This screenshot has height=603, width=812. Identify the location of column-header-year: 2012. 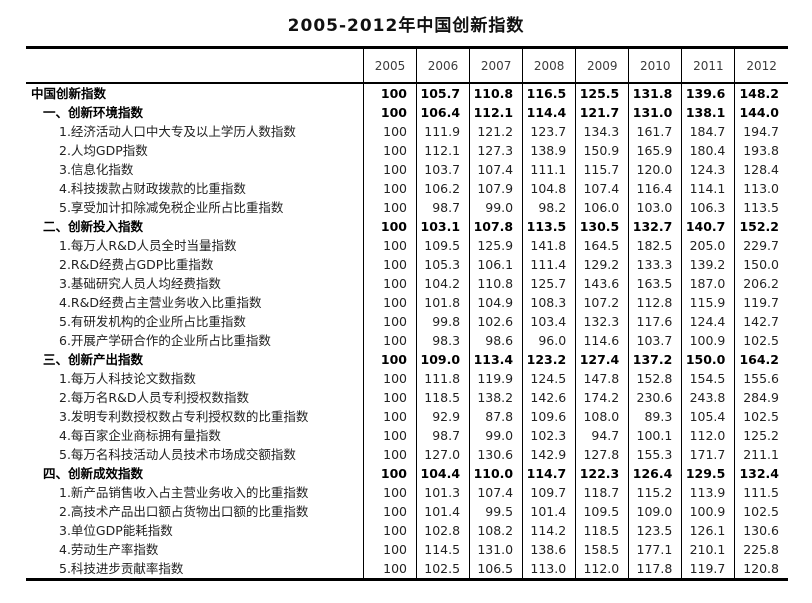
(761, 65).